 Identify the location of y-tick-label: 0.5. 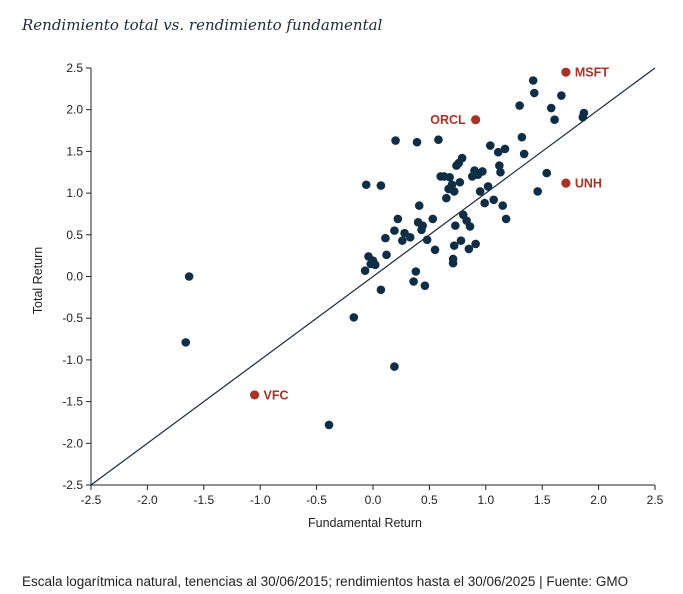
(74, 235).